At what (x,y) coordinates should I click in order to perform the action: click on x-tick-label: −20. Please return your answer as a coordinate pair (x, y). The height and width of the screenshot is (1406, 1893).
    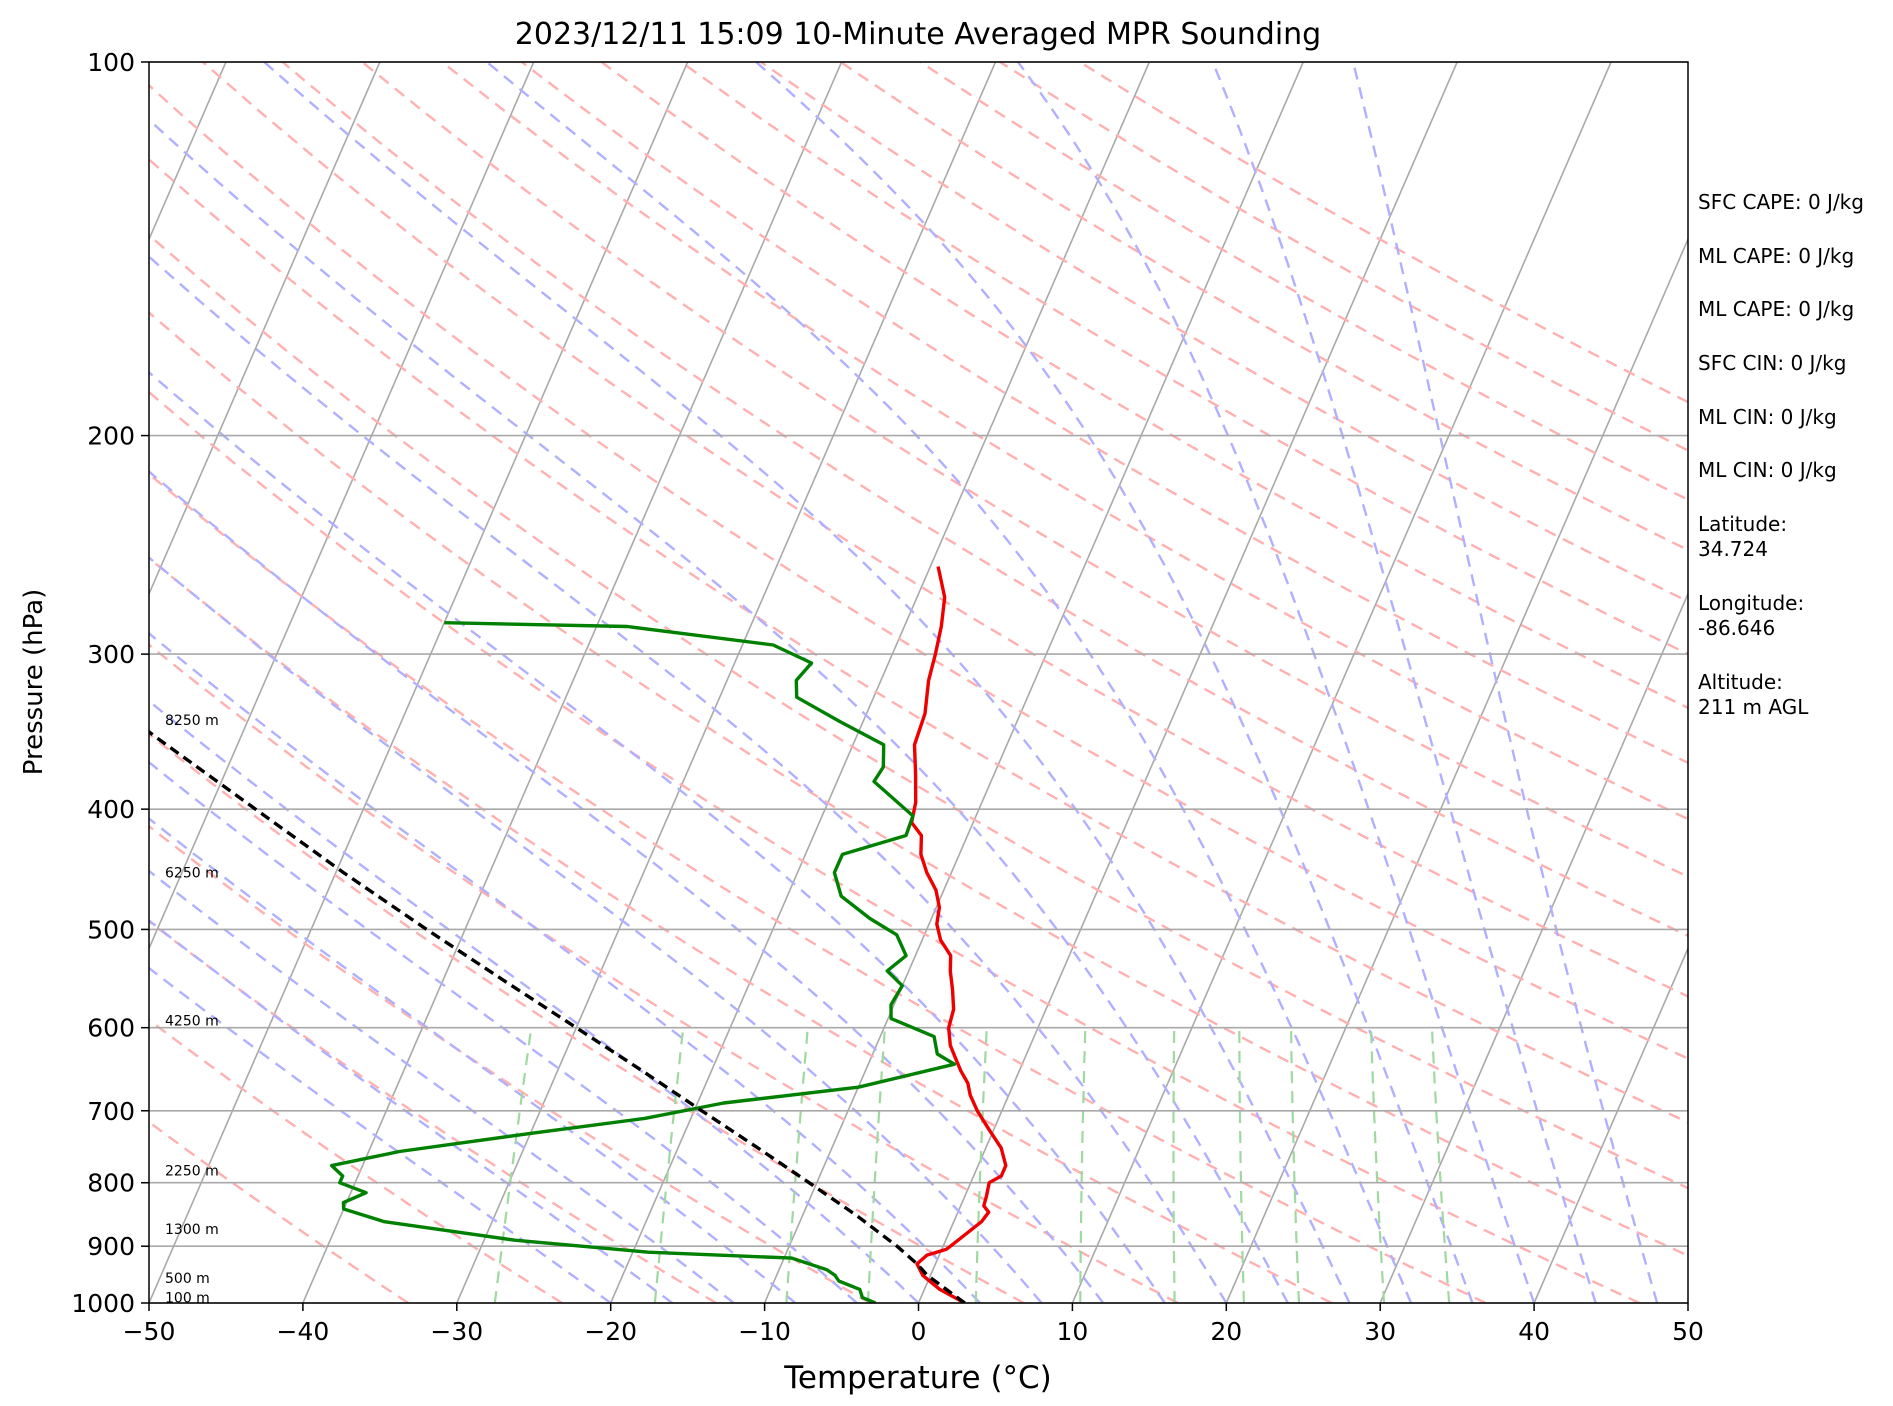
    Looking at the image, I should click on (610, 1331).